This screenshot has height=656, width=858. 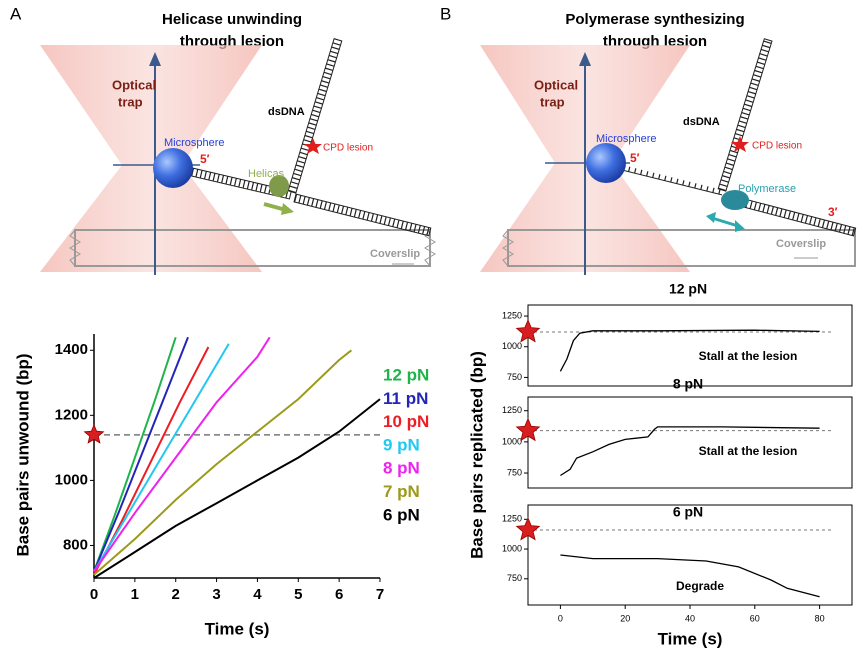 I want to click on y-tick-label: 800, so click(x=75, y=544).